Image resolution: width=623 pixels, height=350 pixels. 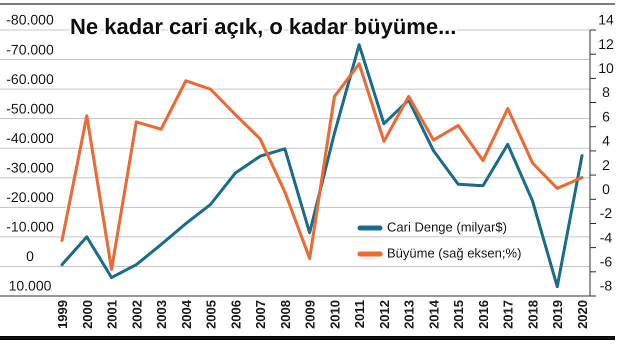 I want to click on x-tick-label: 2008, so click(x=285, y=314).